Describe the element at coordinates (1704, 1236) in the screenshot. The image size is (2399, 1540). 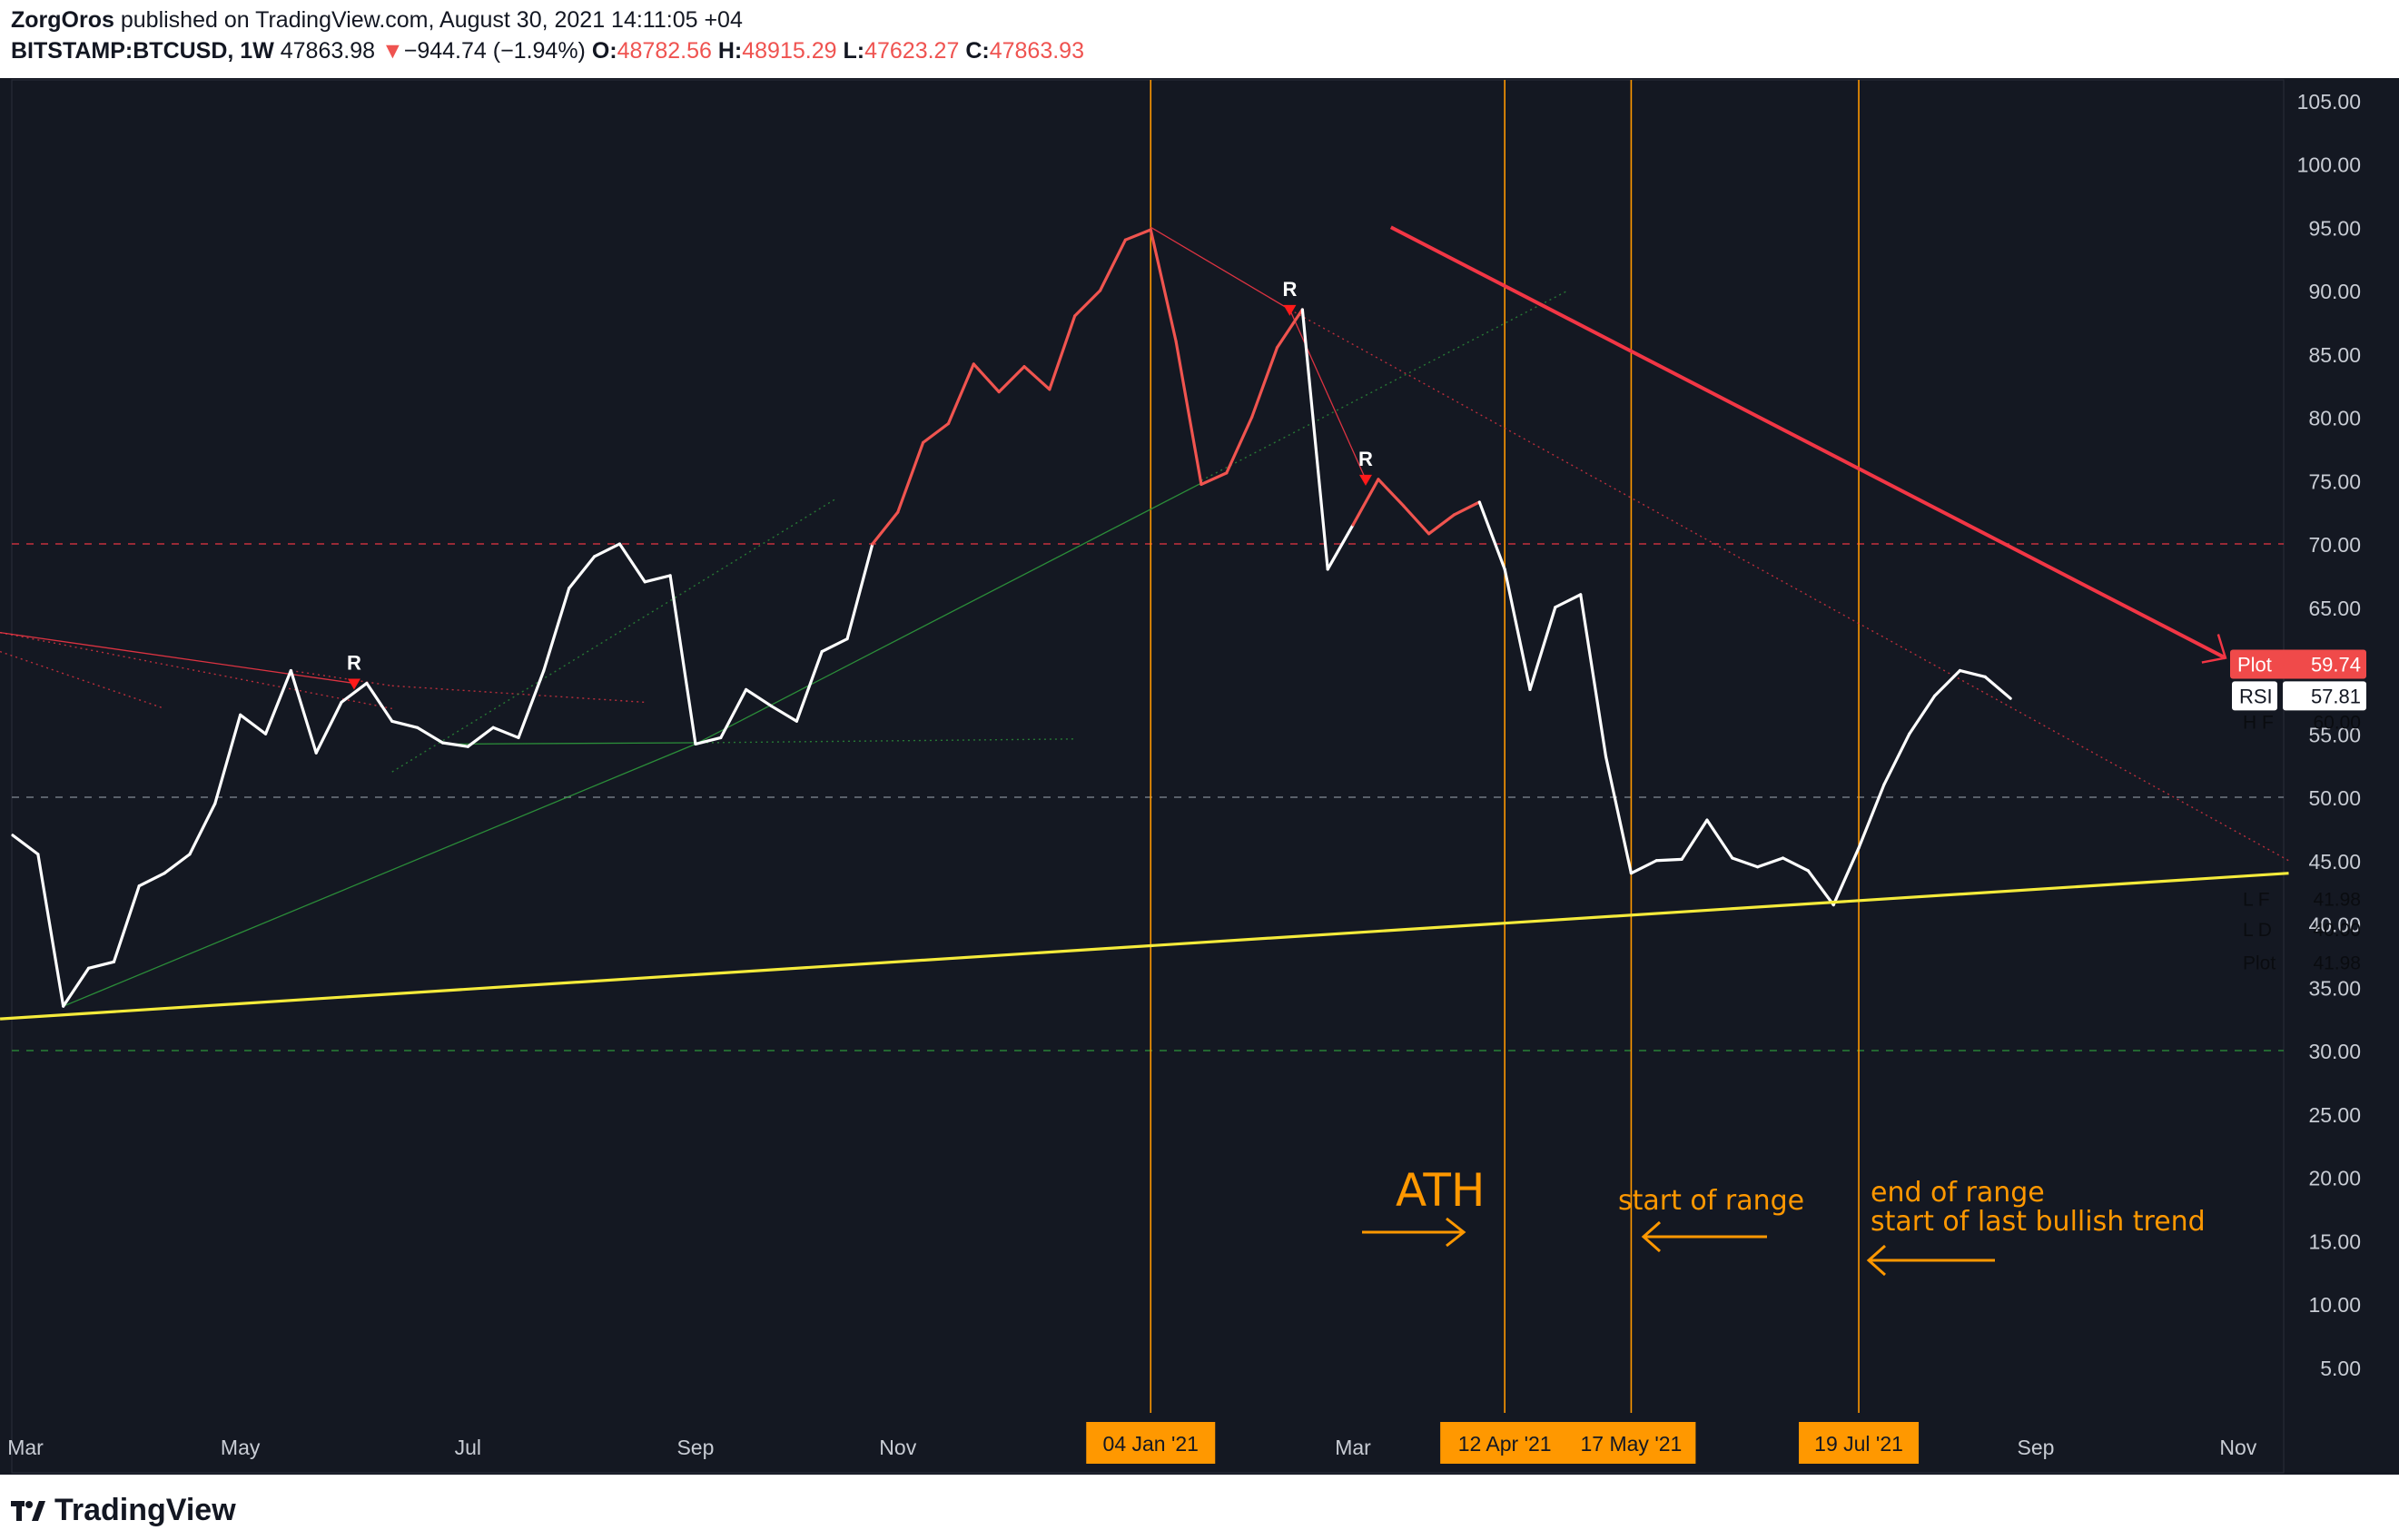
I see `left-arrow-icon` at that location.